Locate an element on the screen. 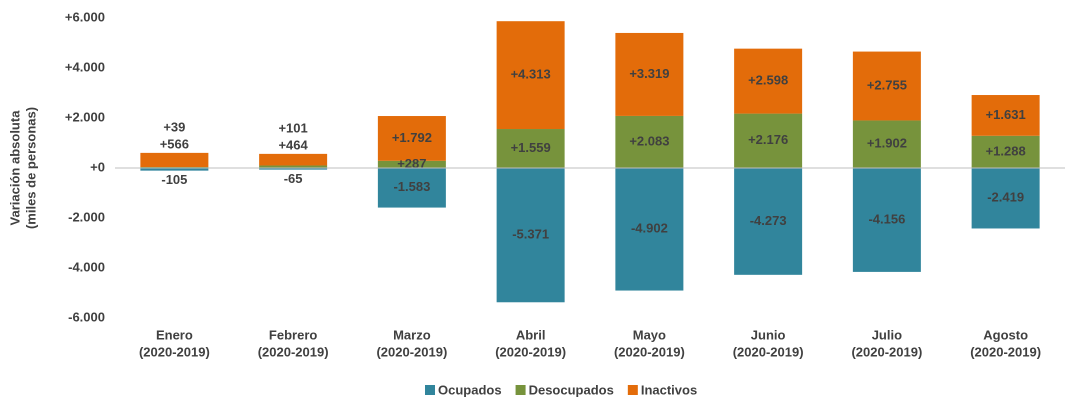  value-label: +1.288 is located at coordinates (1006, 150).